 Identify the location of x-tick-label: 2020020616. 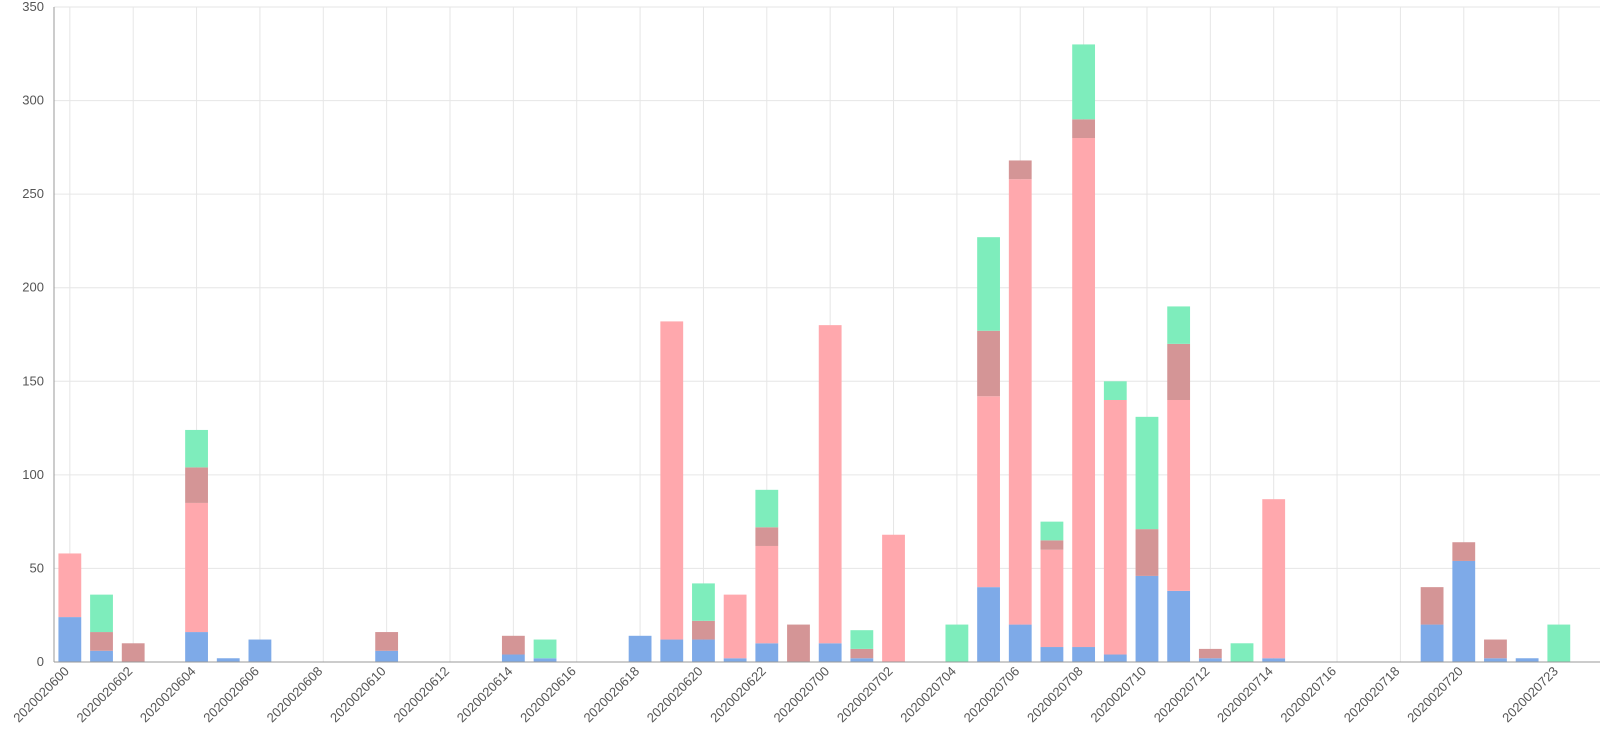
(548, 695).